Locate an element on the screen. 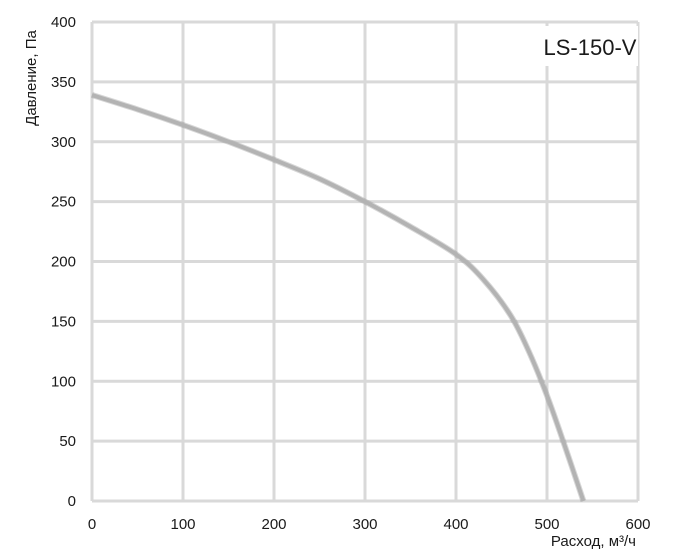 This screenshot has width=700, height=560. chart-title: LS-150-V is located at coordinates (590, 47).